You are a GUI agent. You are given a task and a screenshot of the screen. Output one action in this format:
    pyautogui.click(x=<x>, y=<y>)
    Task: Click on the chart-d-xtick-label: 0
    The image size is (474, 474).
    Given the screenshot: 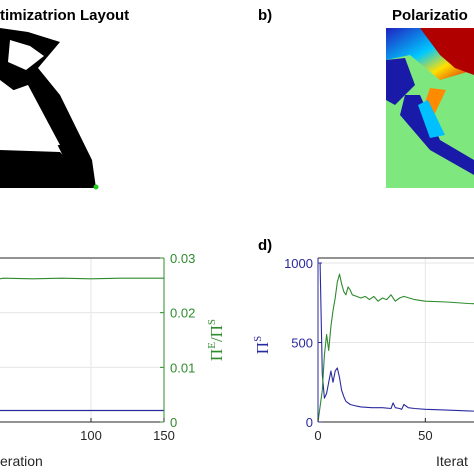 What is the action you would take?
    pyautogui.click(x=317, y=435)
    